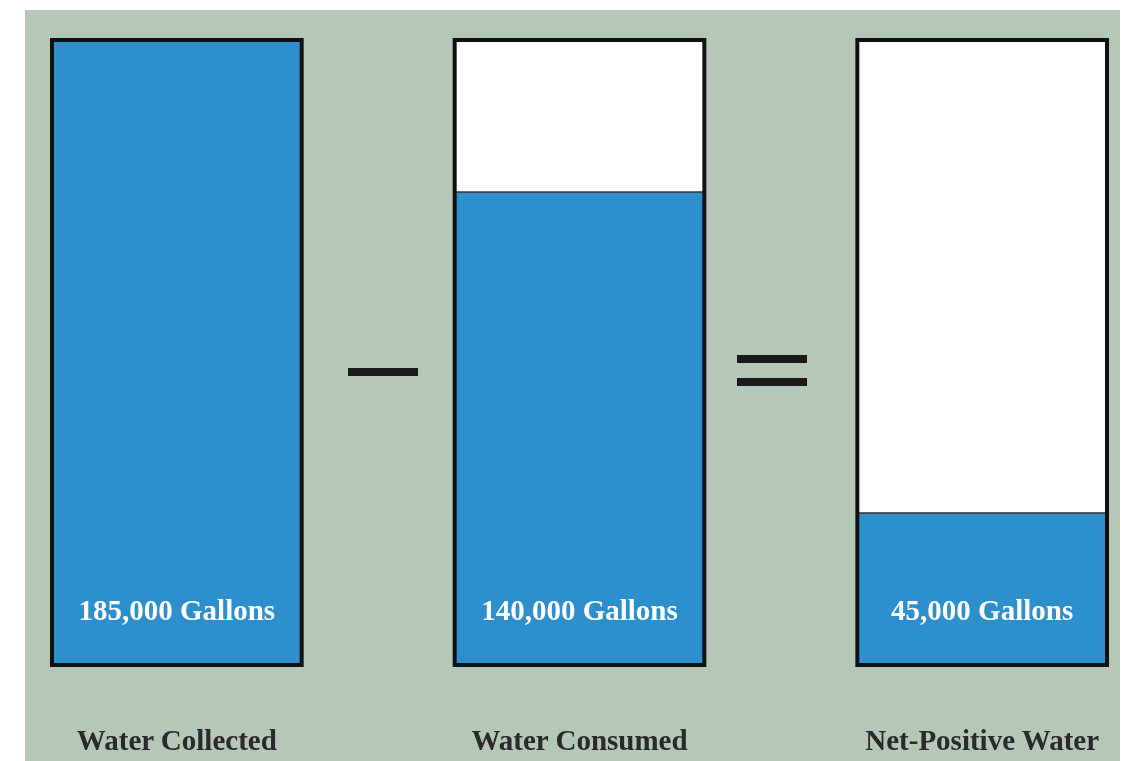 The height and width of the screenshot is (761, 1127). What do you see at coordinates (579, 610) in the screenshot?
I see `data-label: 140,000 Gallons` at bounding box center [579, 610].